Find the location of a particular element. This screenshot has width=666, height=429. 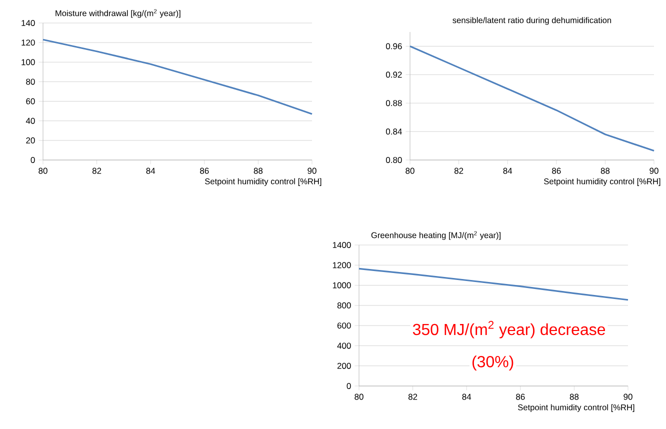

y-tick-label: 100 is located at coordinates (28, 62).